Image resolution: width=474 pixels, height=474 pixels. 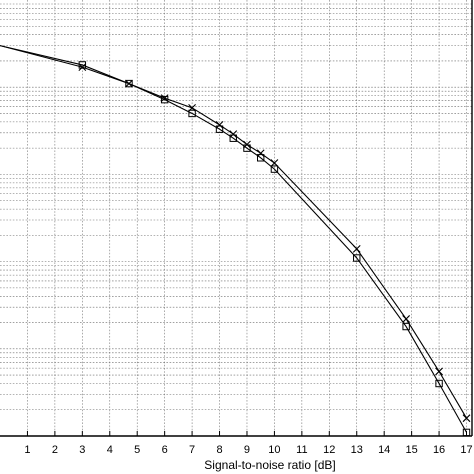 What do you see at coordinates (412, 450) in the screenshot?
I see `x-tick-label: 15` at bounding box center [412, 450].